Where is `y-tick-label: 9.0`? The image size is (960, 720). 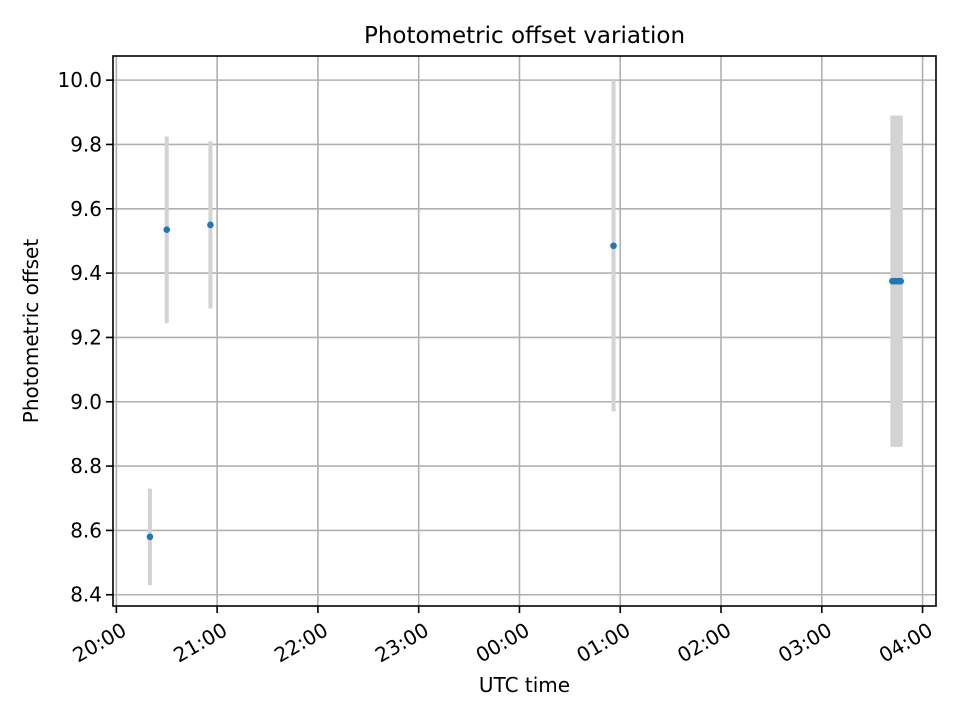
y-tick-label: 9.0 is located at coordinates (86, 402).